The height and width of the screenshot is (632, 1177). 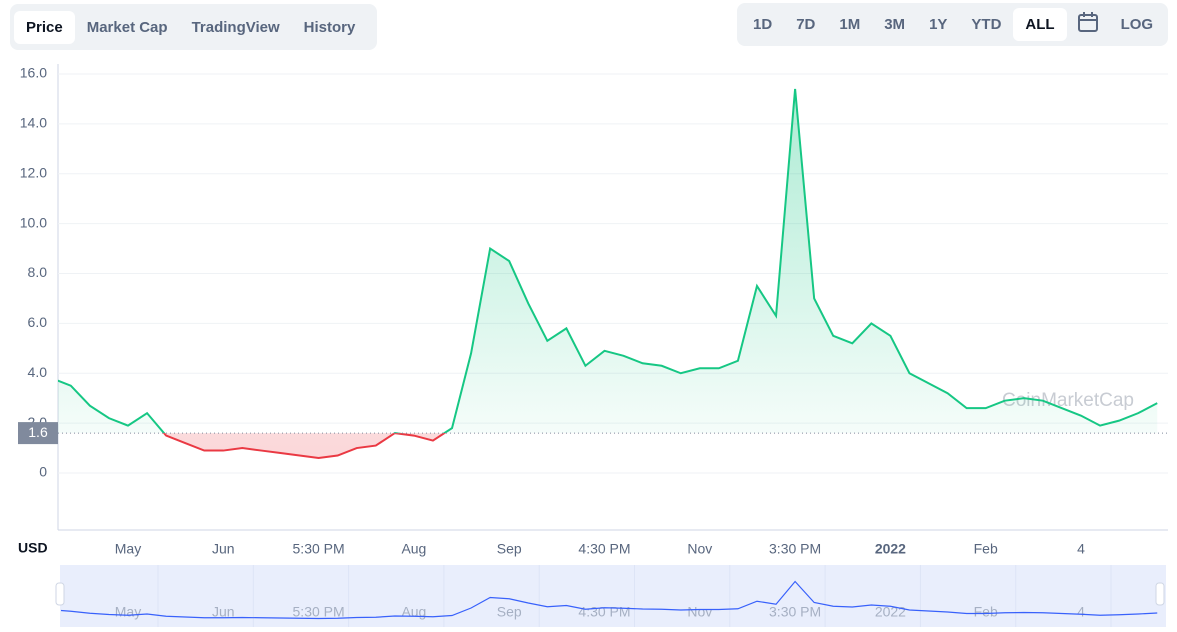 What do you see at coordinates (319, 612) in the screenshot?
I see `navigator-label: 5:30 PM` at bounding box center [319, 612].